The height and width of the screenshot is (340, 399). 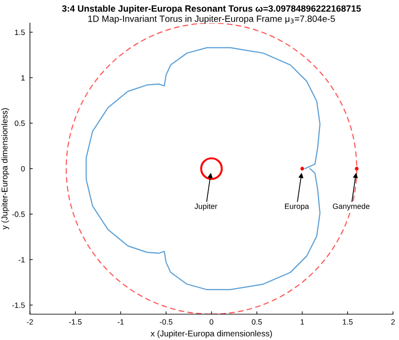 I want to click on chart-subtitle: 1D Map-Invariant Torus in Jupiter-Europa Frame μ$_{3}$=7.804e-5, so click(x=211, y=19).